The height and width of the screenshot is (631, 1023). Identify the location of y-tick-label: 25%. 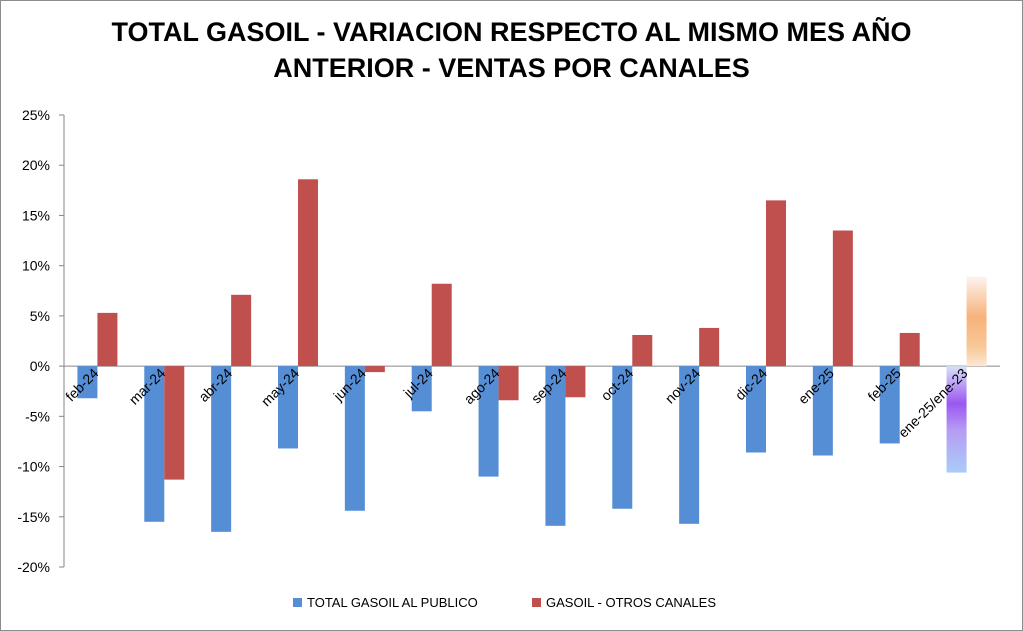
(36, 115).